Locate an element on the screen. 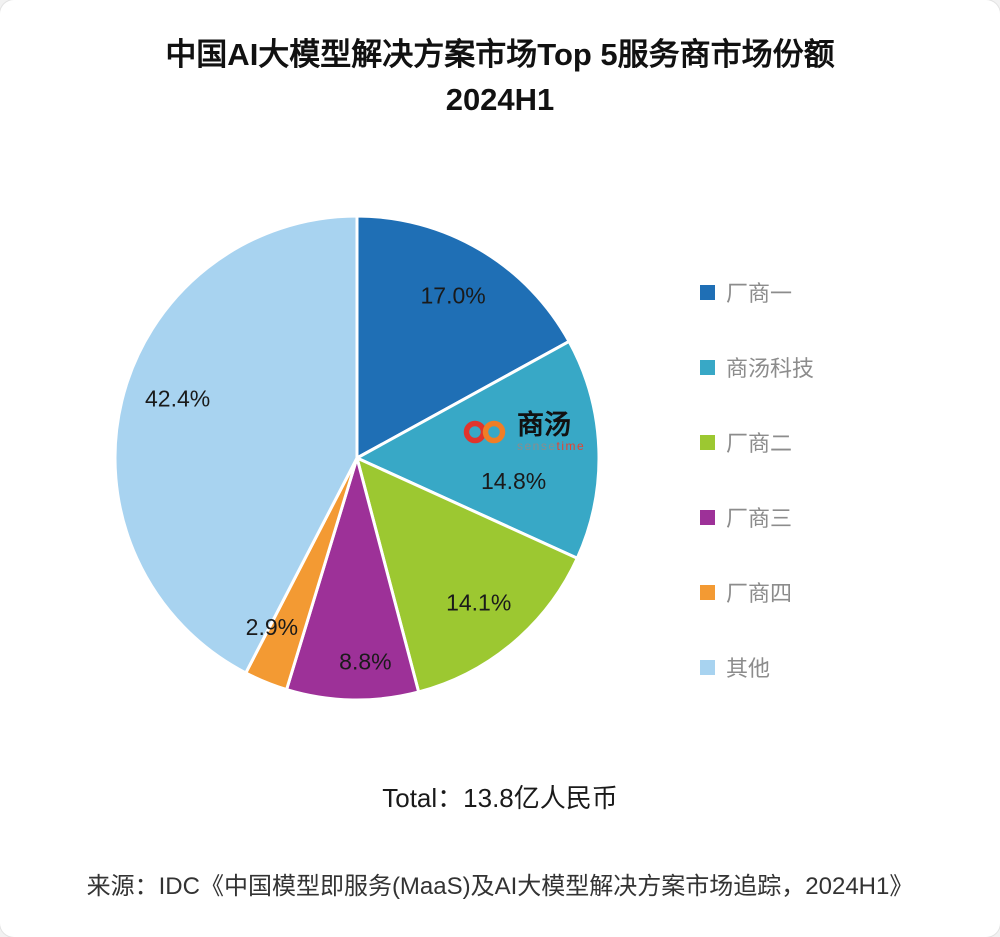  pie-slice-厂商三 is located at coordinates (353, 579).